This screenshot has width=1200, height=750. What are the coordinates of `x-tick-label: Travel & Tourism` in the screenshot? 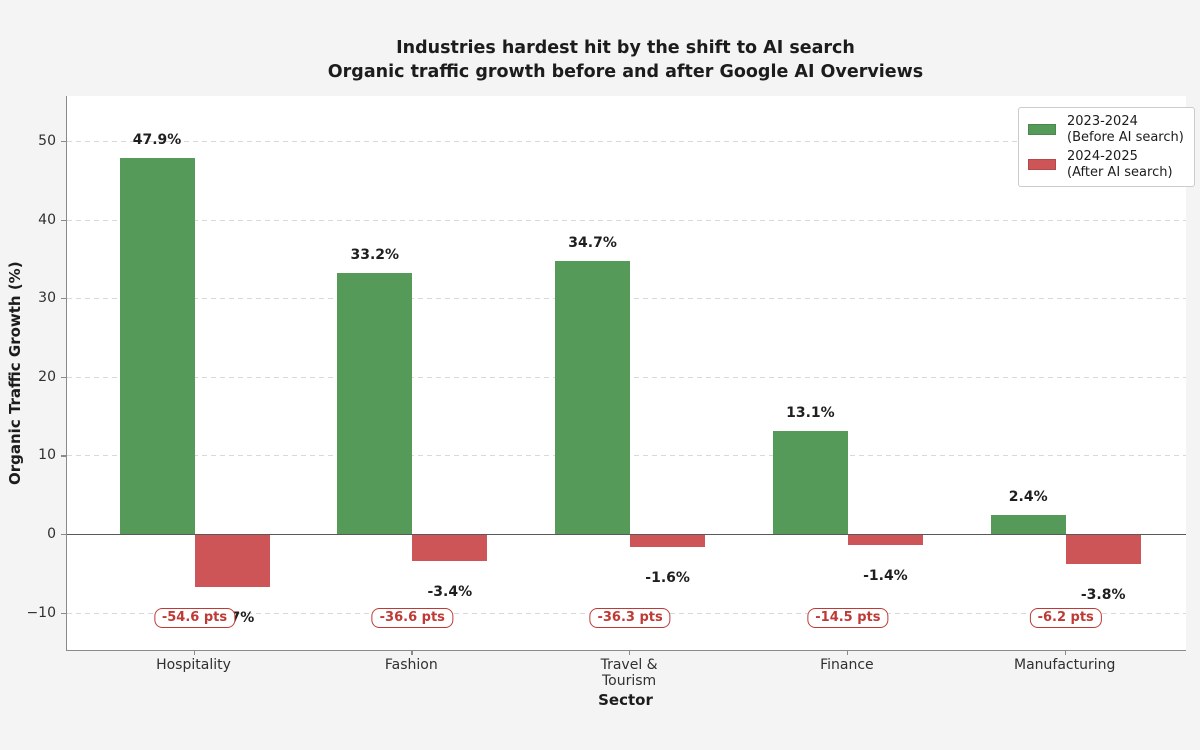 It's located at (629, 673).